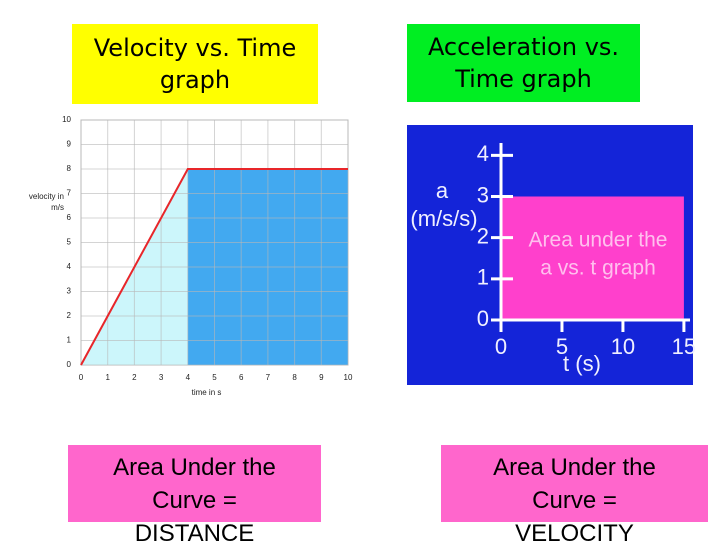  Describe the element at coordinates (574, 533) in the screenshot. I see `result-line: VELOCITY` at that location.